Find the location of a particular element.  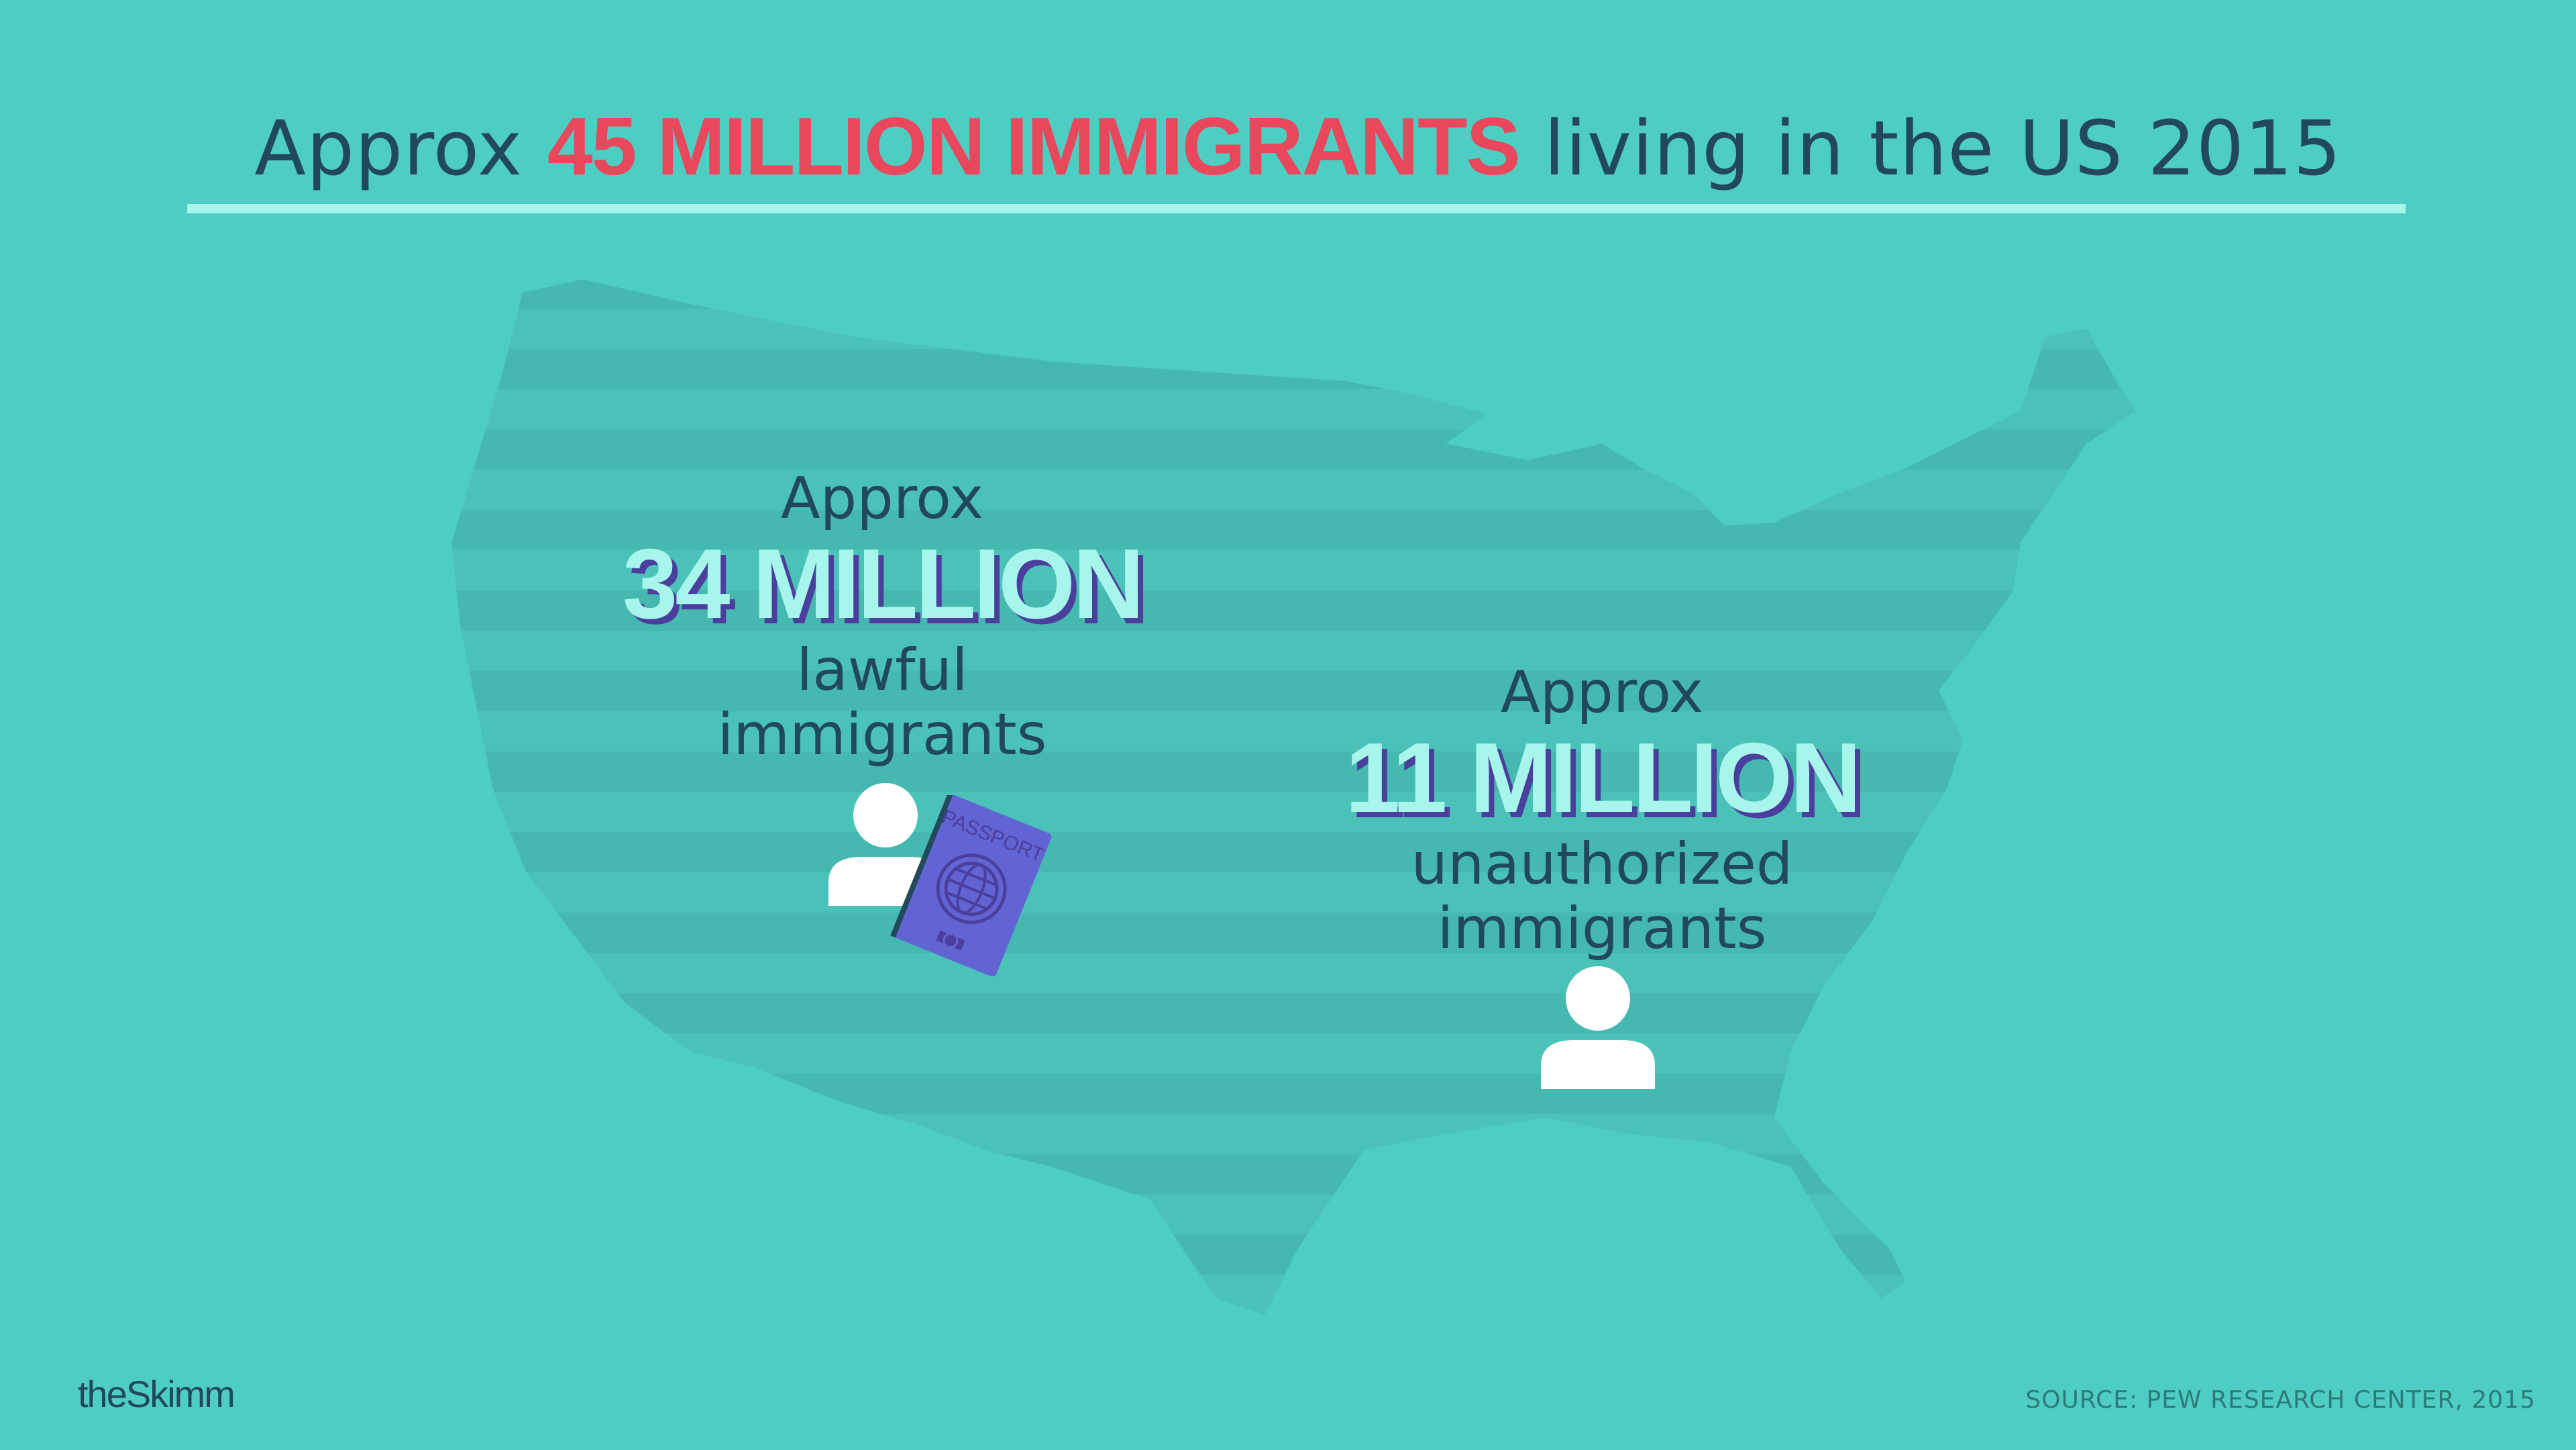

lawful-label-2: immigrants is located at coordinates (882, 734).